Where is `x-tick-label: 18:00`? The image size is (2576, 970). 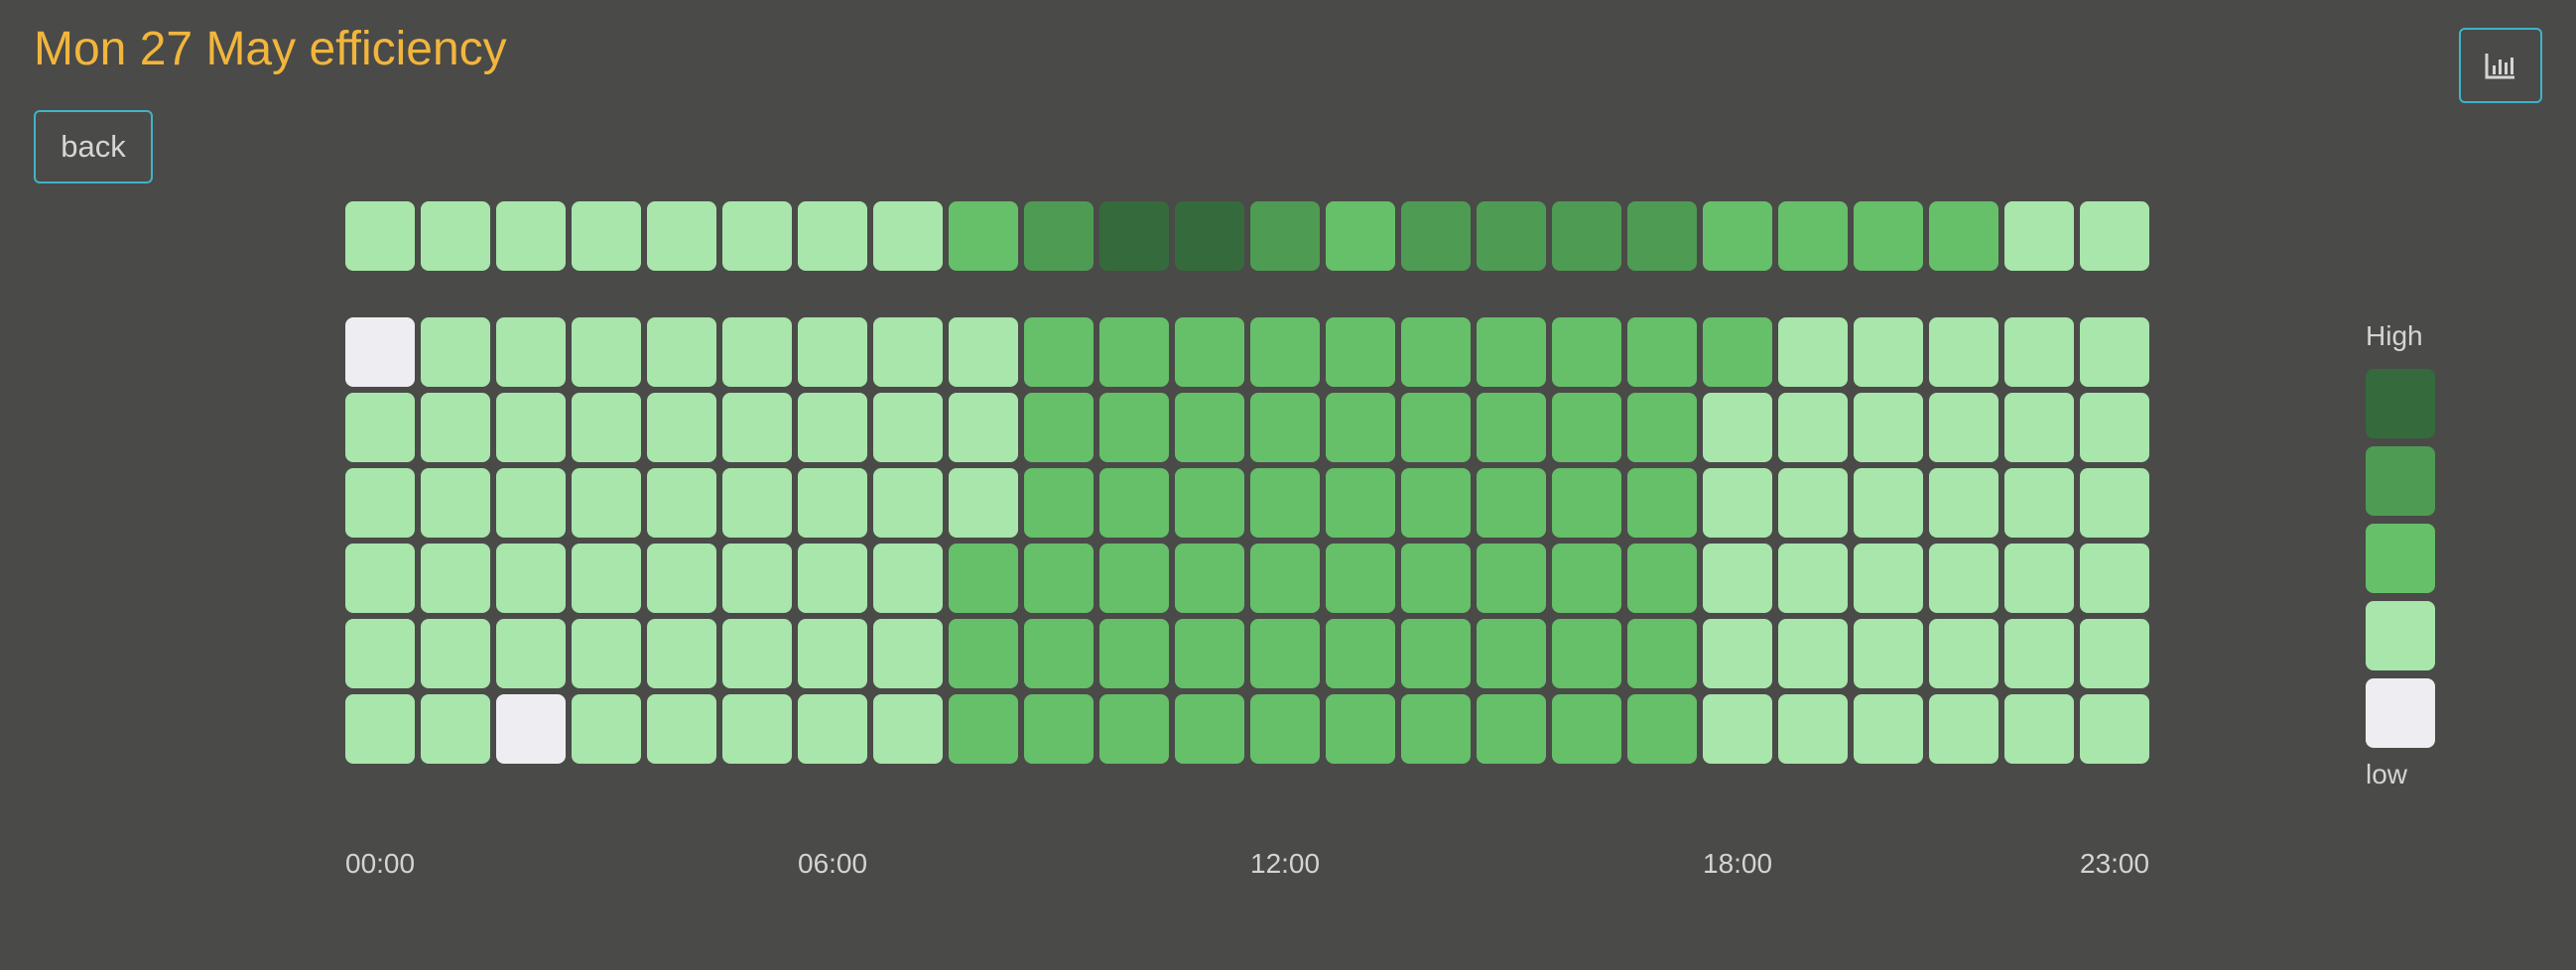 x-tick-label: 18:00 is located at coordinates (1738, 863).